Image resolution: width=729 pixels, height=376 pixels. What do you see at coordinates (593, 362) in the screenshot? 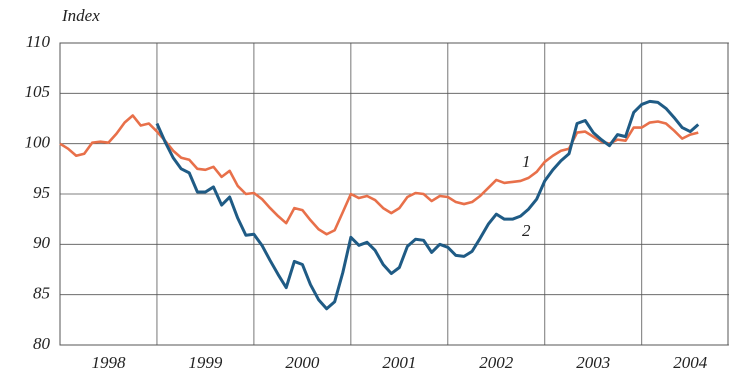
I see `x-tick-label: 2003` at bounding box center [593, 362].